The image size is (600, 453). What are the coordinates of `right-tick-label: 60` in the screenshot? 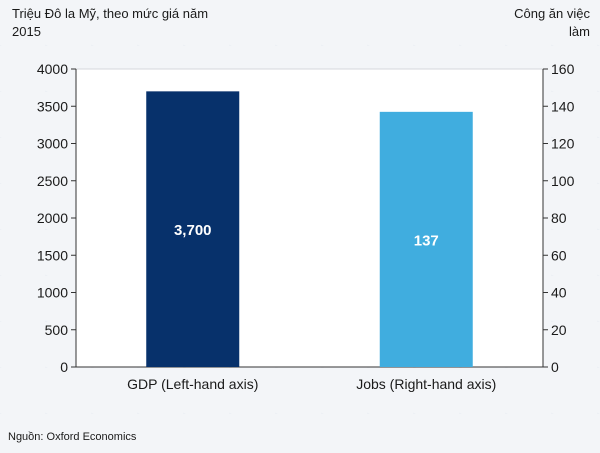 It's located at (559, 255).